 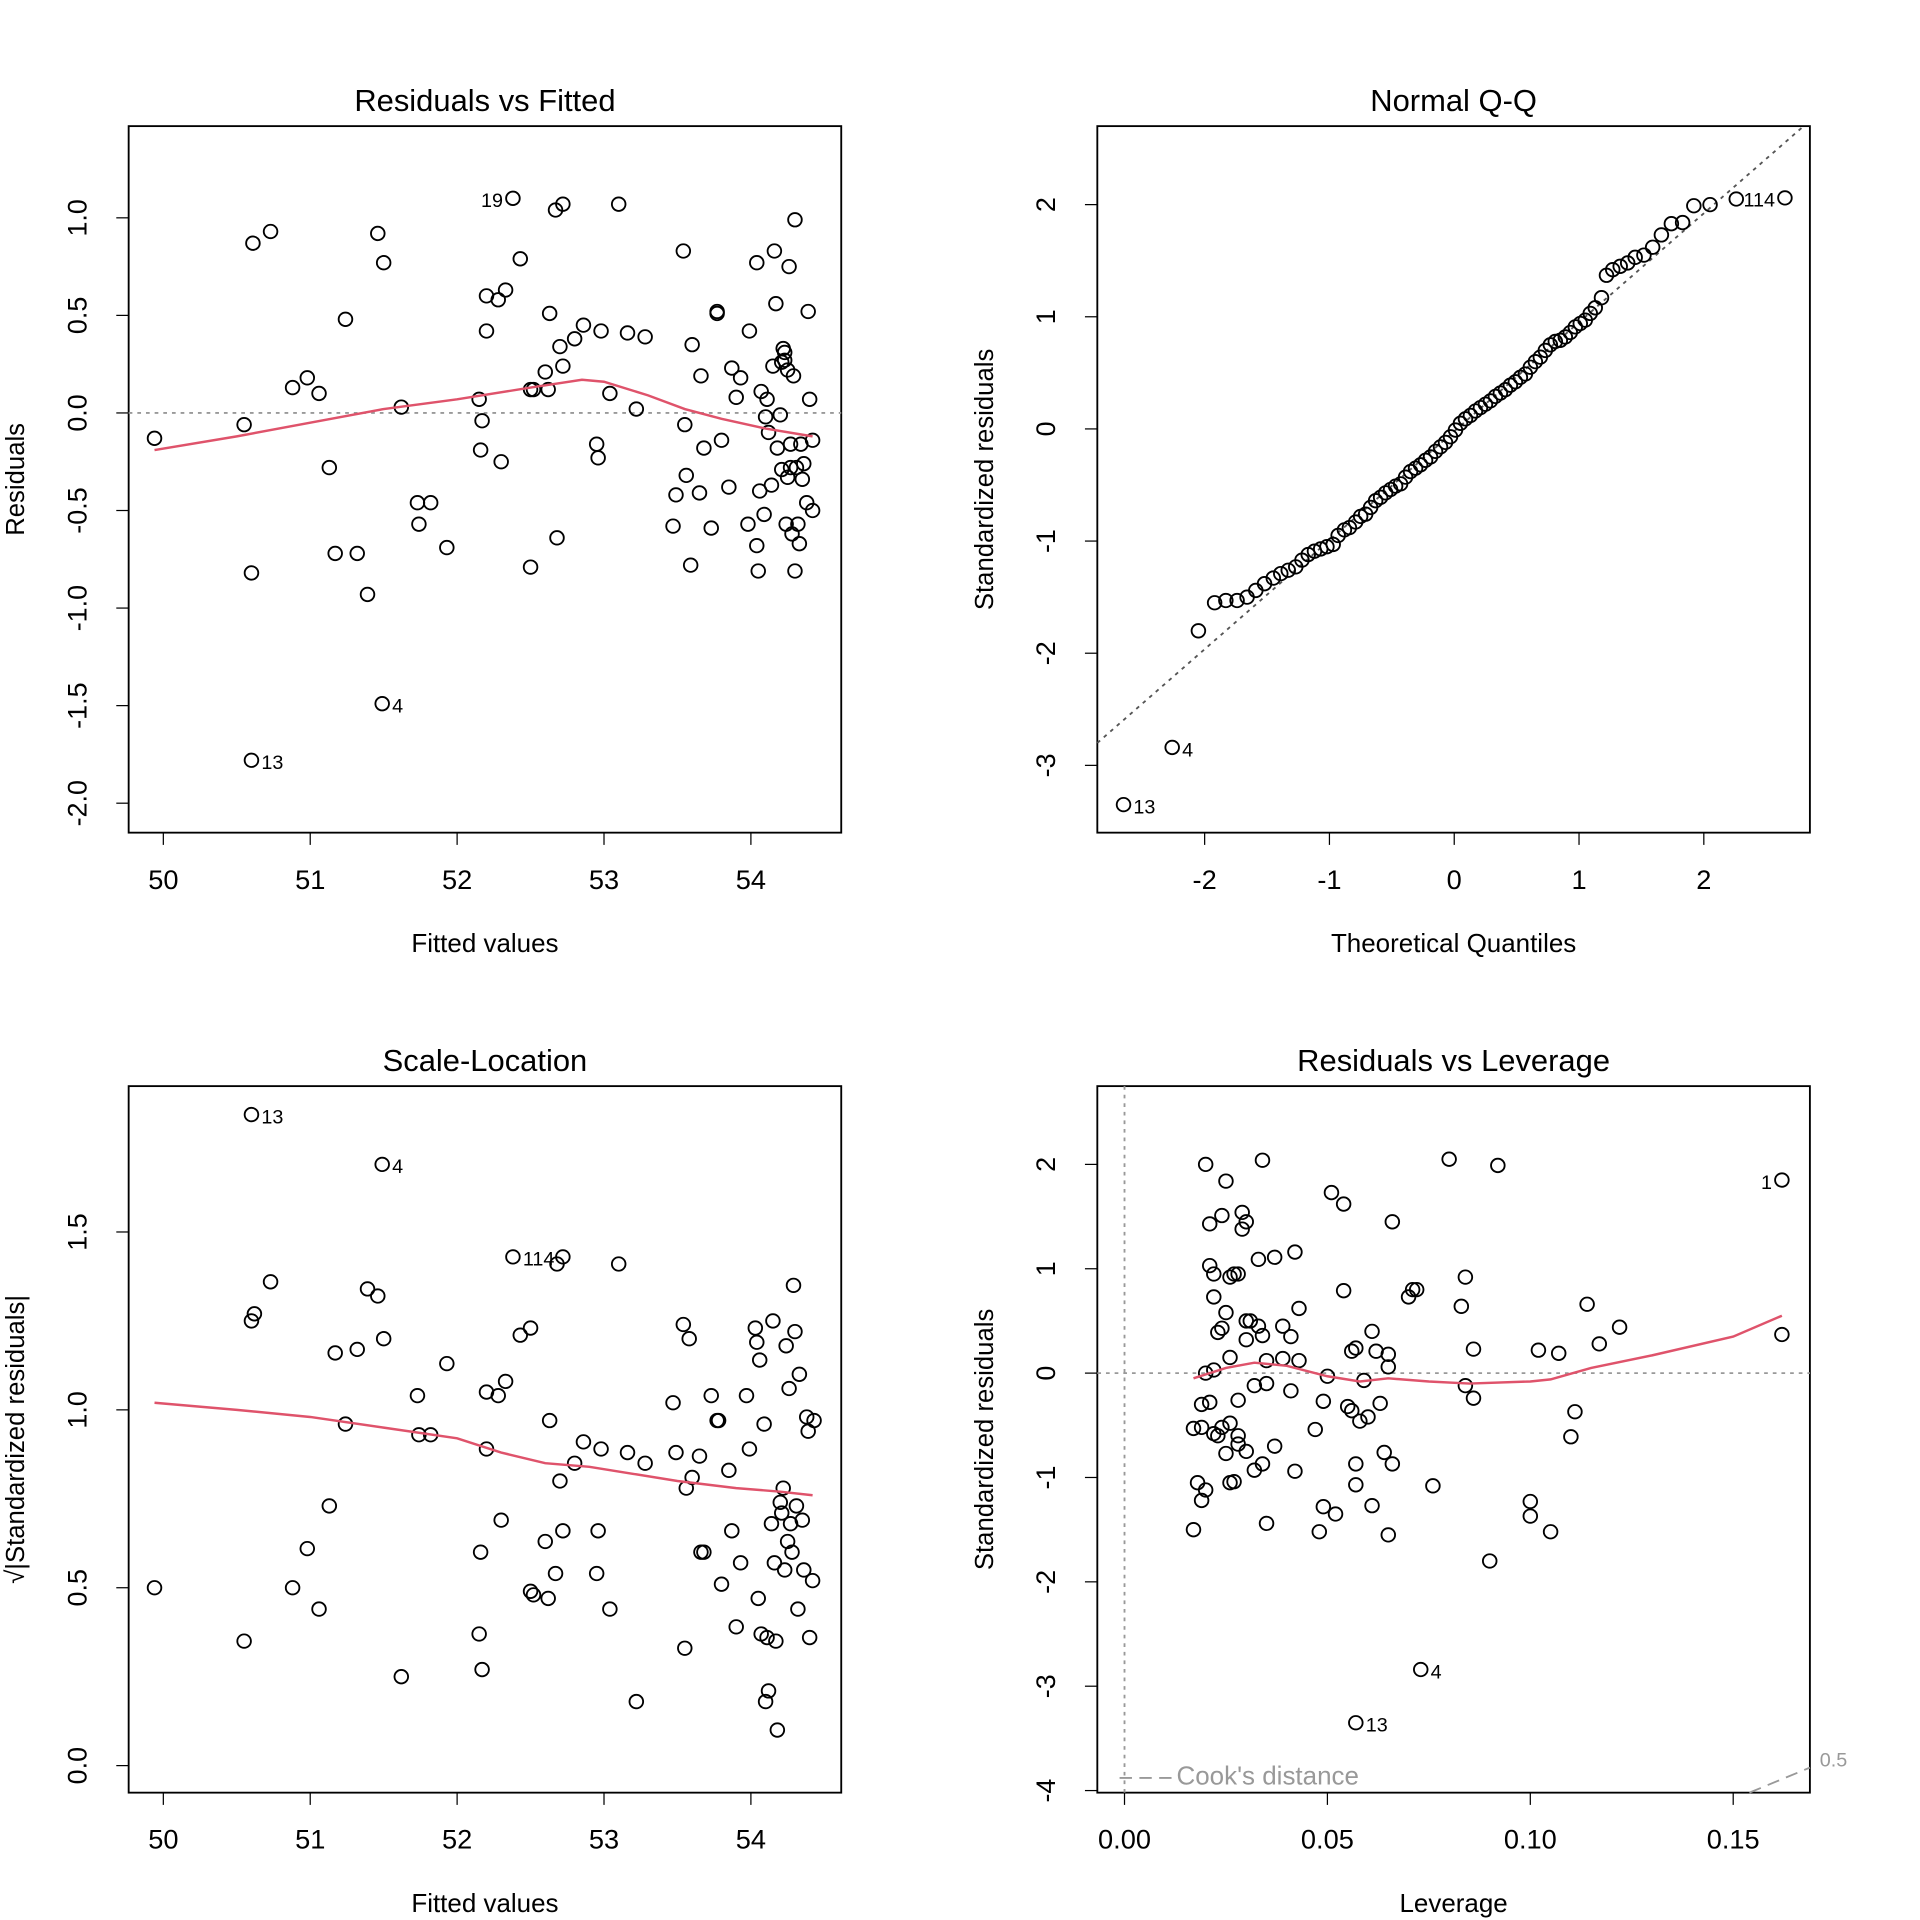 I want to click on y-tick-label: -0.5, so click(x=76, y=510).